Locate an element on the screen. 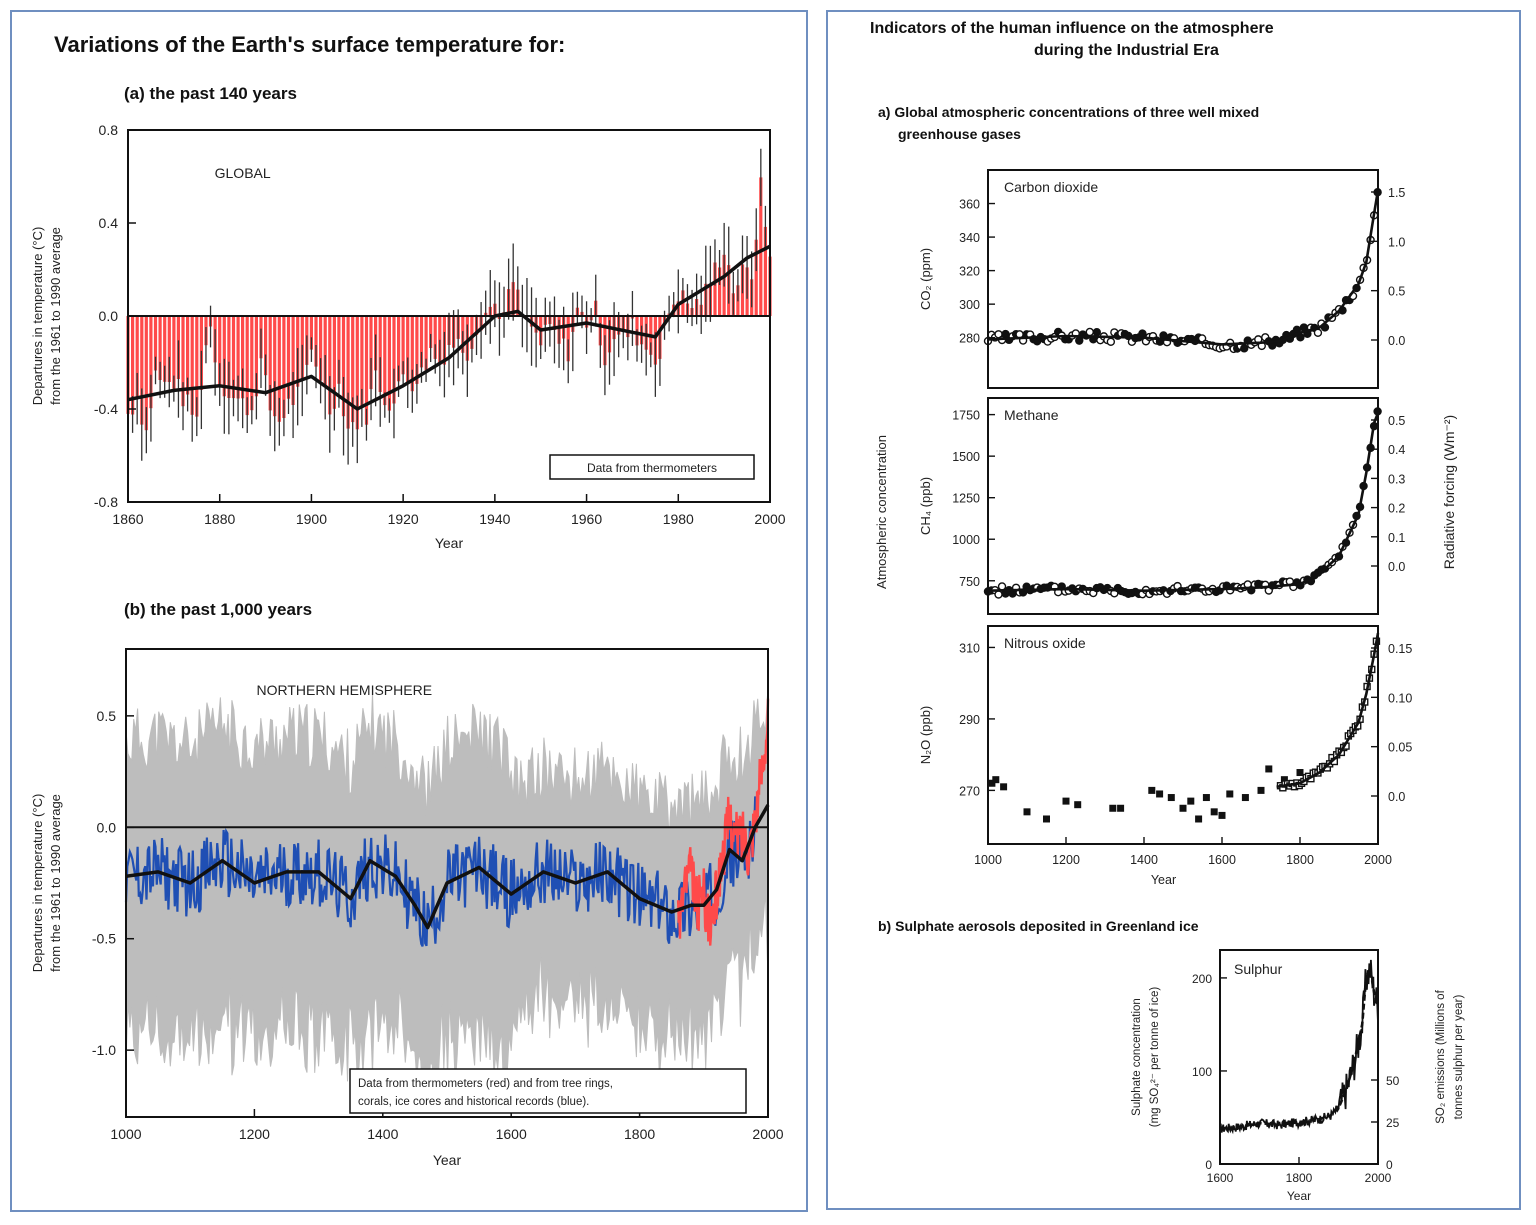  y-tick-label: -0.8 is located at coordinates (106, 502).